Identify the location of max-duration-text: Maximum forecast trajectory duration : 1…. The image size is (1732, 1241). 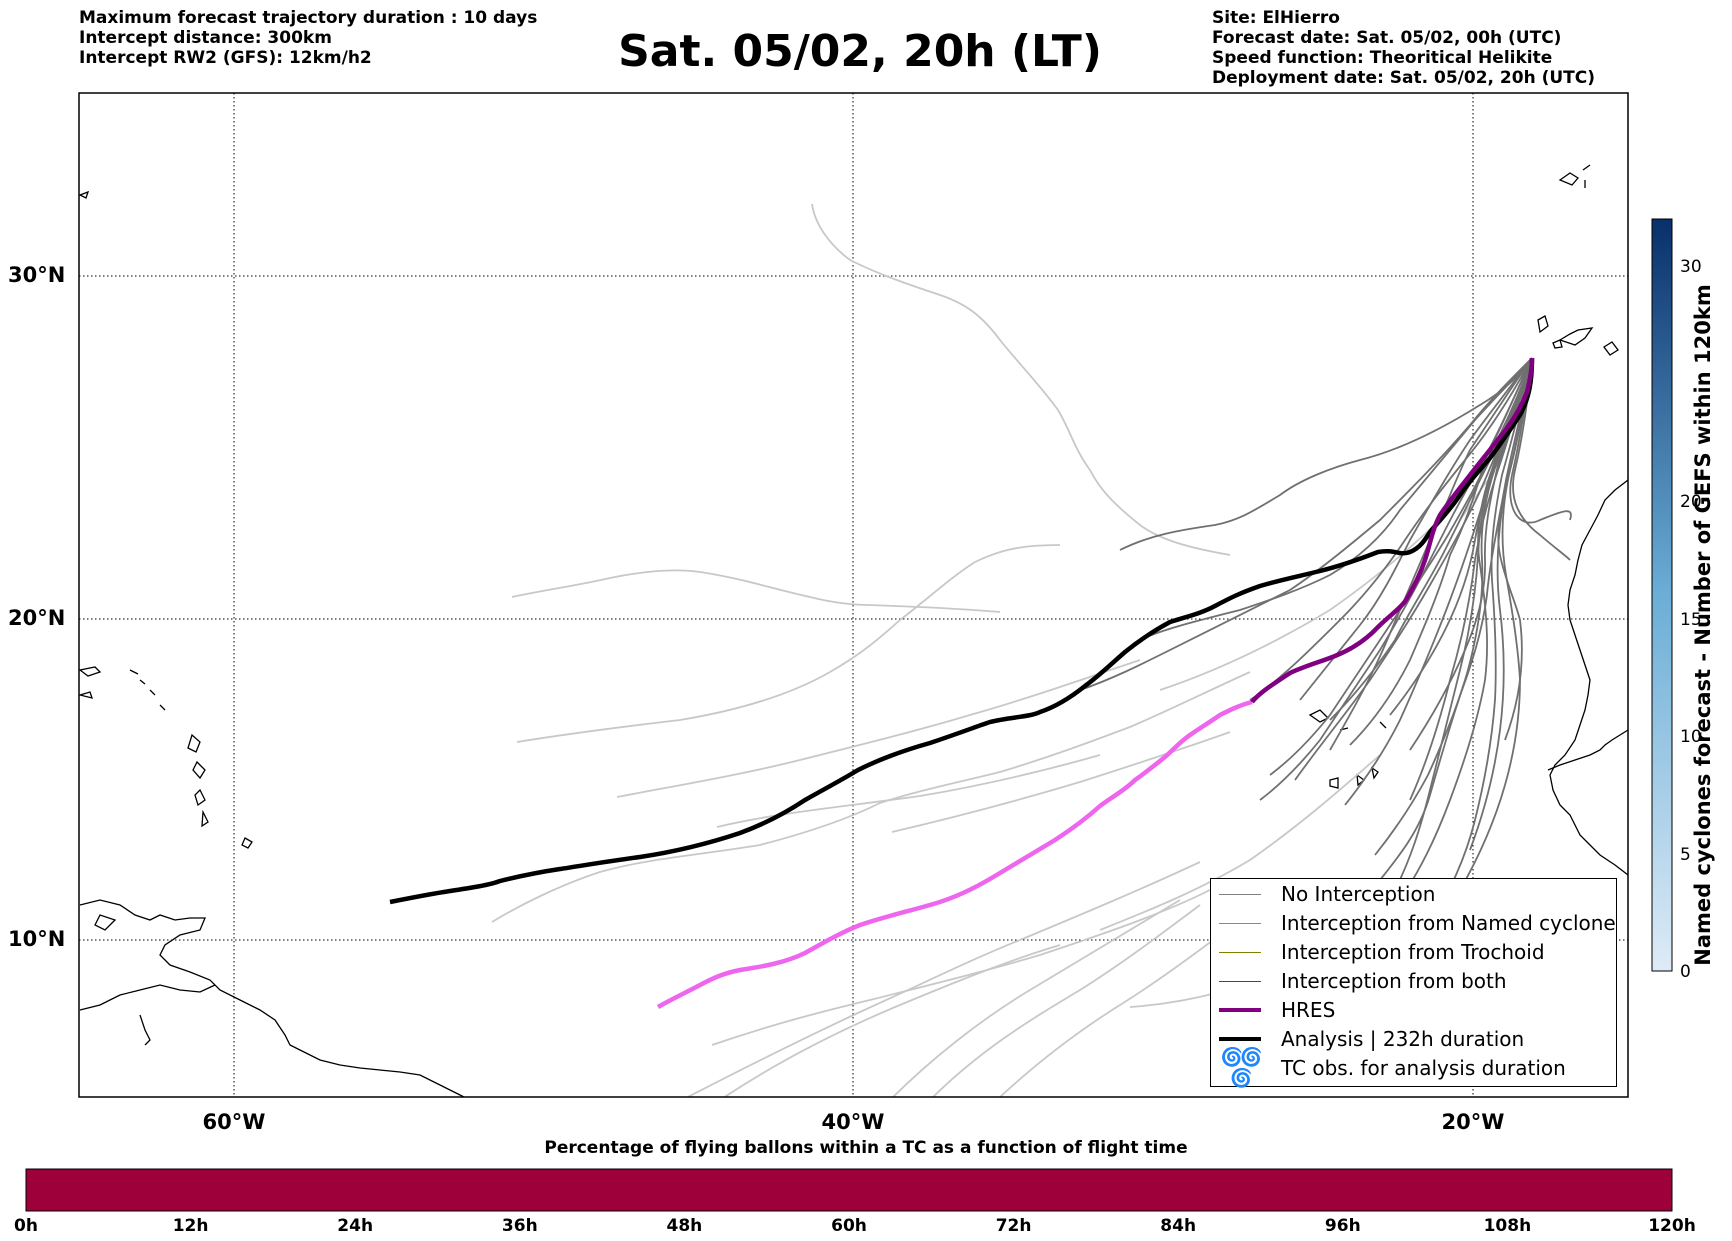
(308, 18).